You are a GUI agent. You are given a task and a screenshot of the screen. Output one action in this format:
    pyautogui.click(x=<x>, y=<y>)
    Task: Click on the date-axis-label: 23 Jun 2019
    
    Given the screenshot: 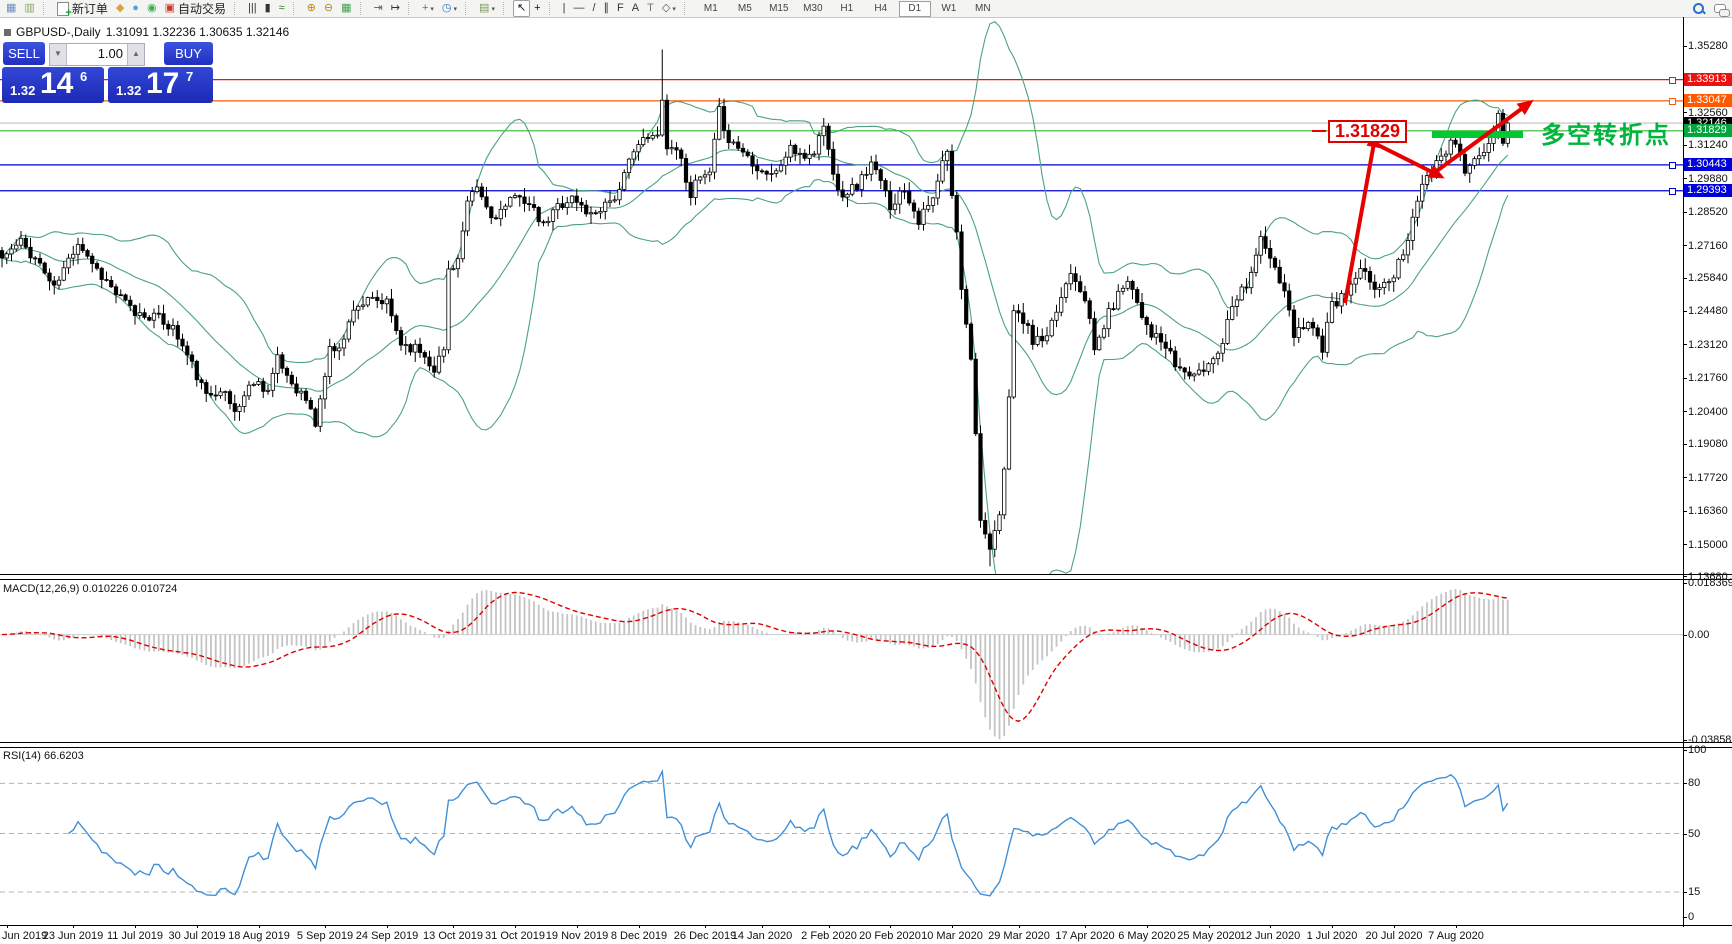 What is the action you would take?
    pyautogui.click(x=73, y=936)
    